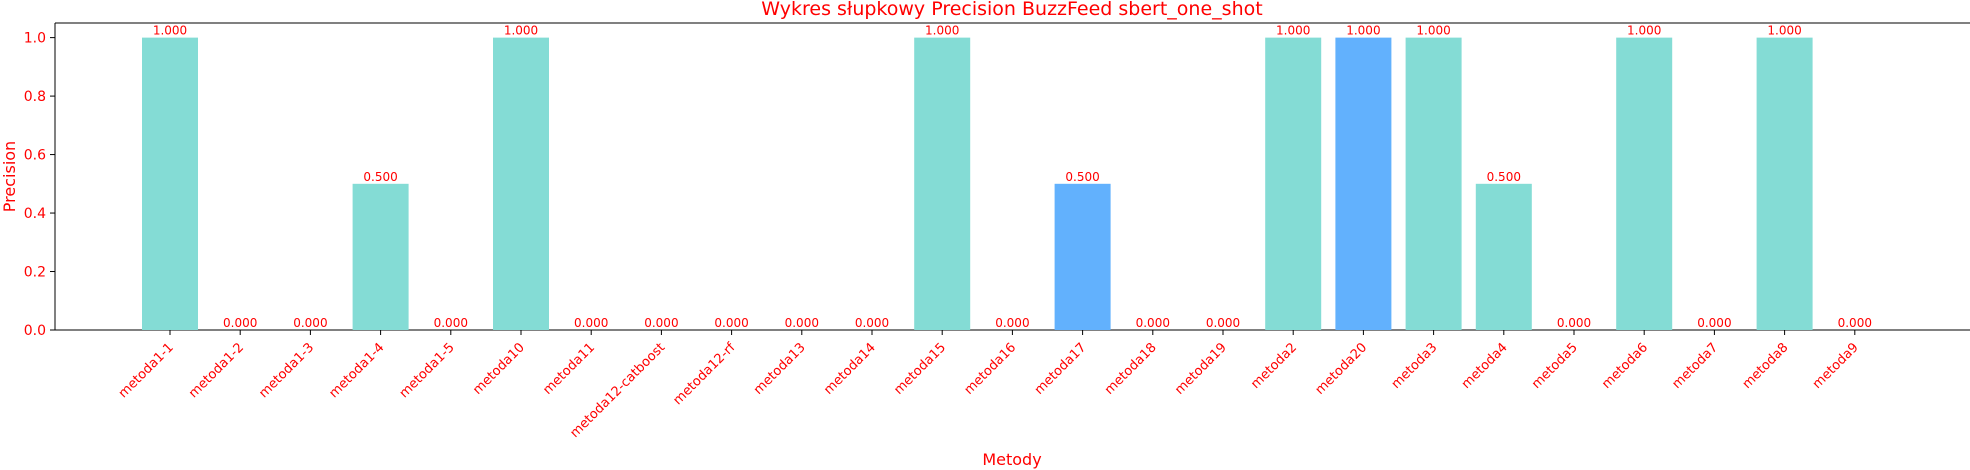 This screenshot has height=470, width=1970. I want to click on x-tick-label-metoda18: metoda18, so click(1131, 369).